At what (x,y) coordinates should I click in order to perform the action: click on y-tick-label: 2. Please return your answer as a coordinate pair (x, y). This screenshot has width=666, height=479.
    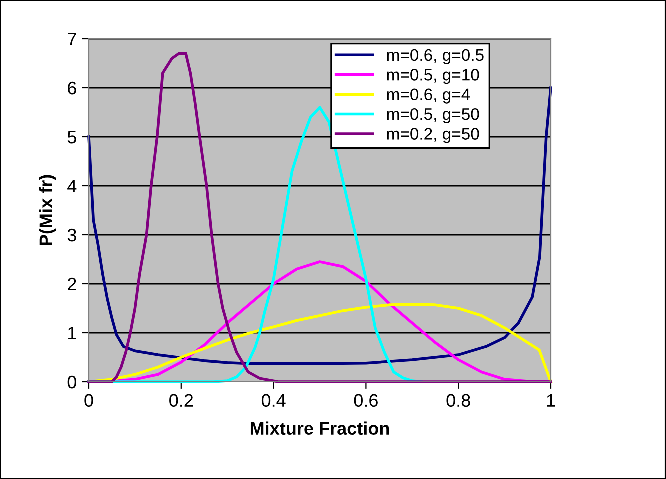
    Looking at the image, I should click on (72, 284).